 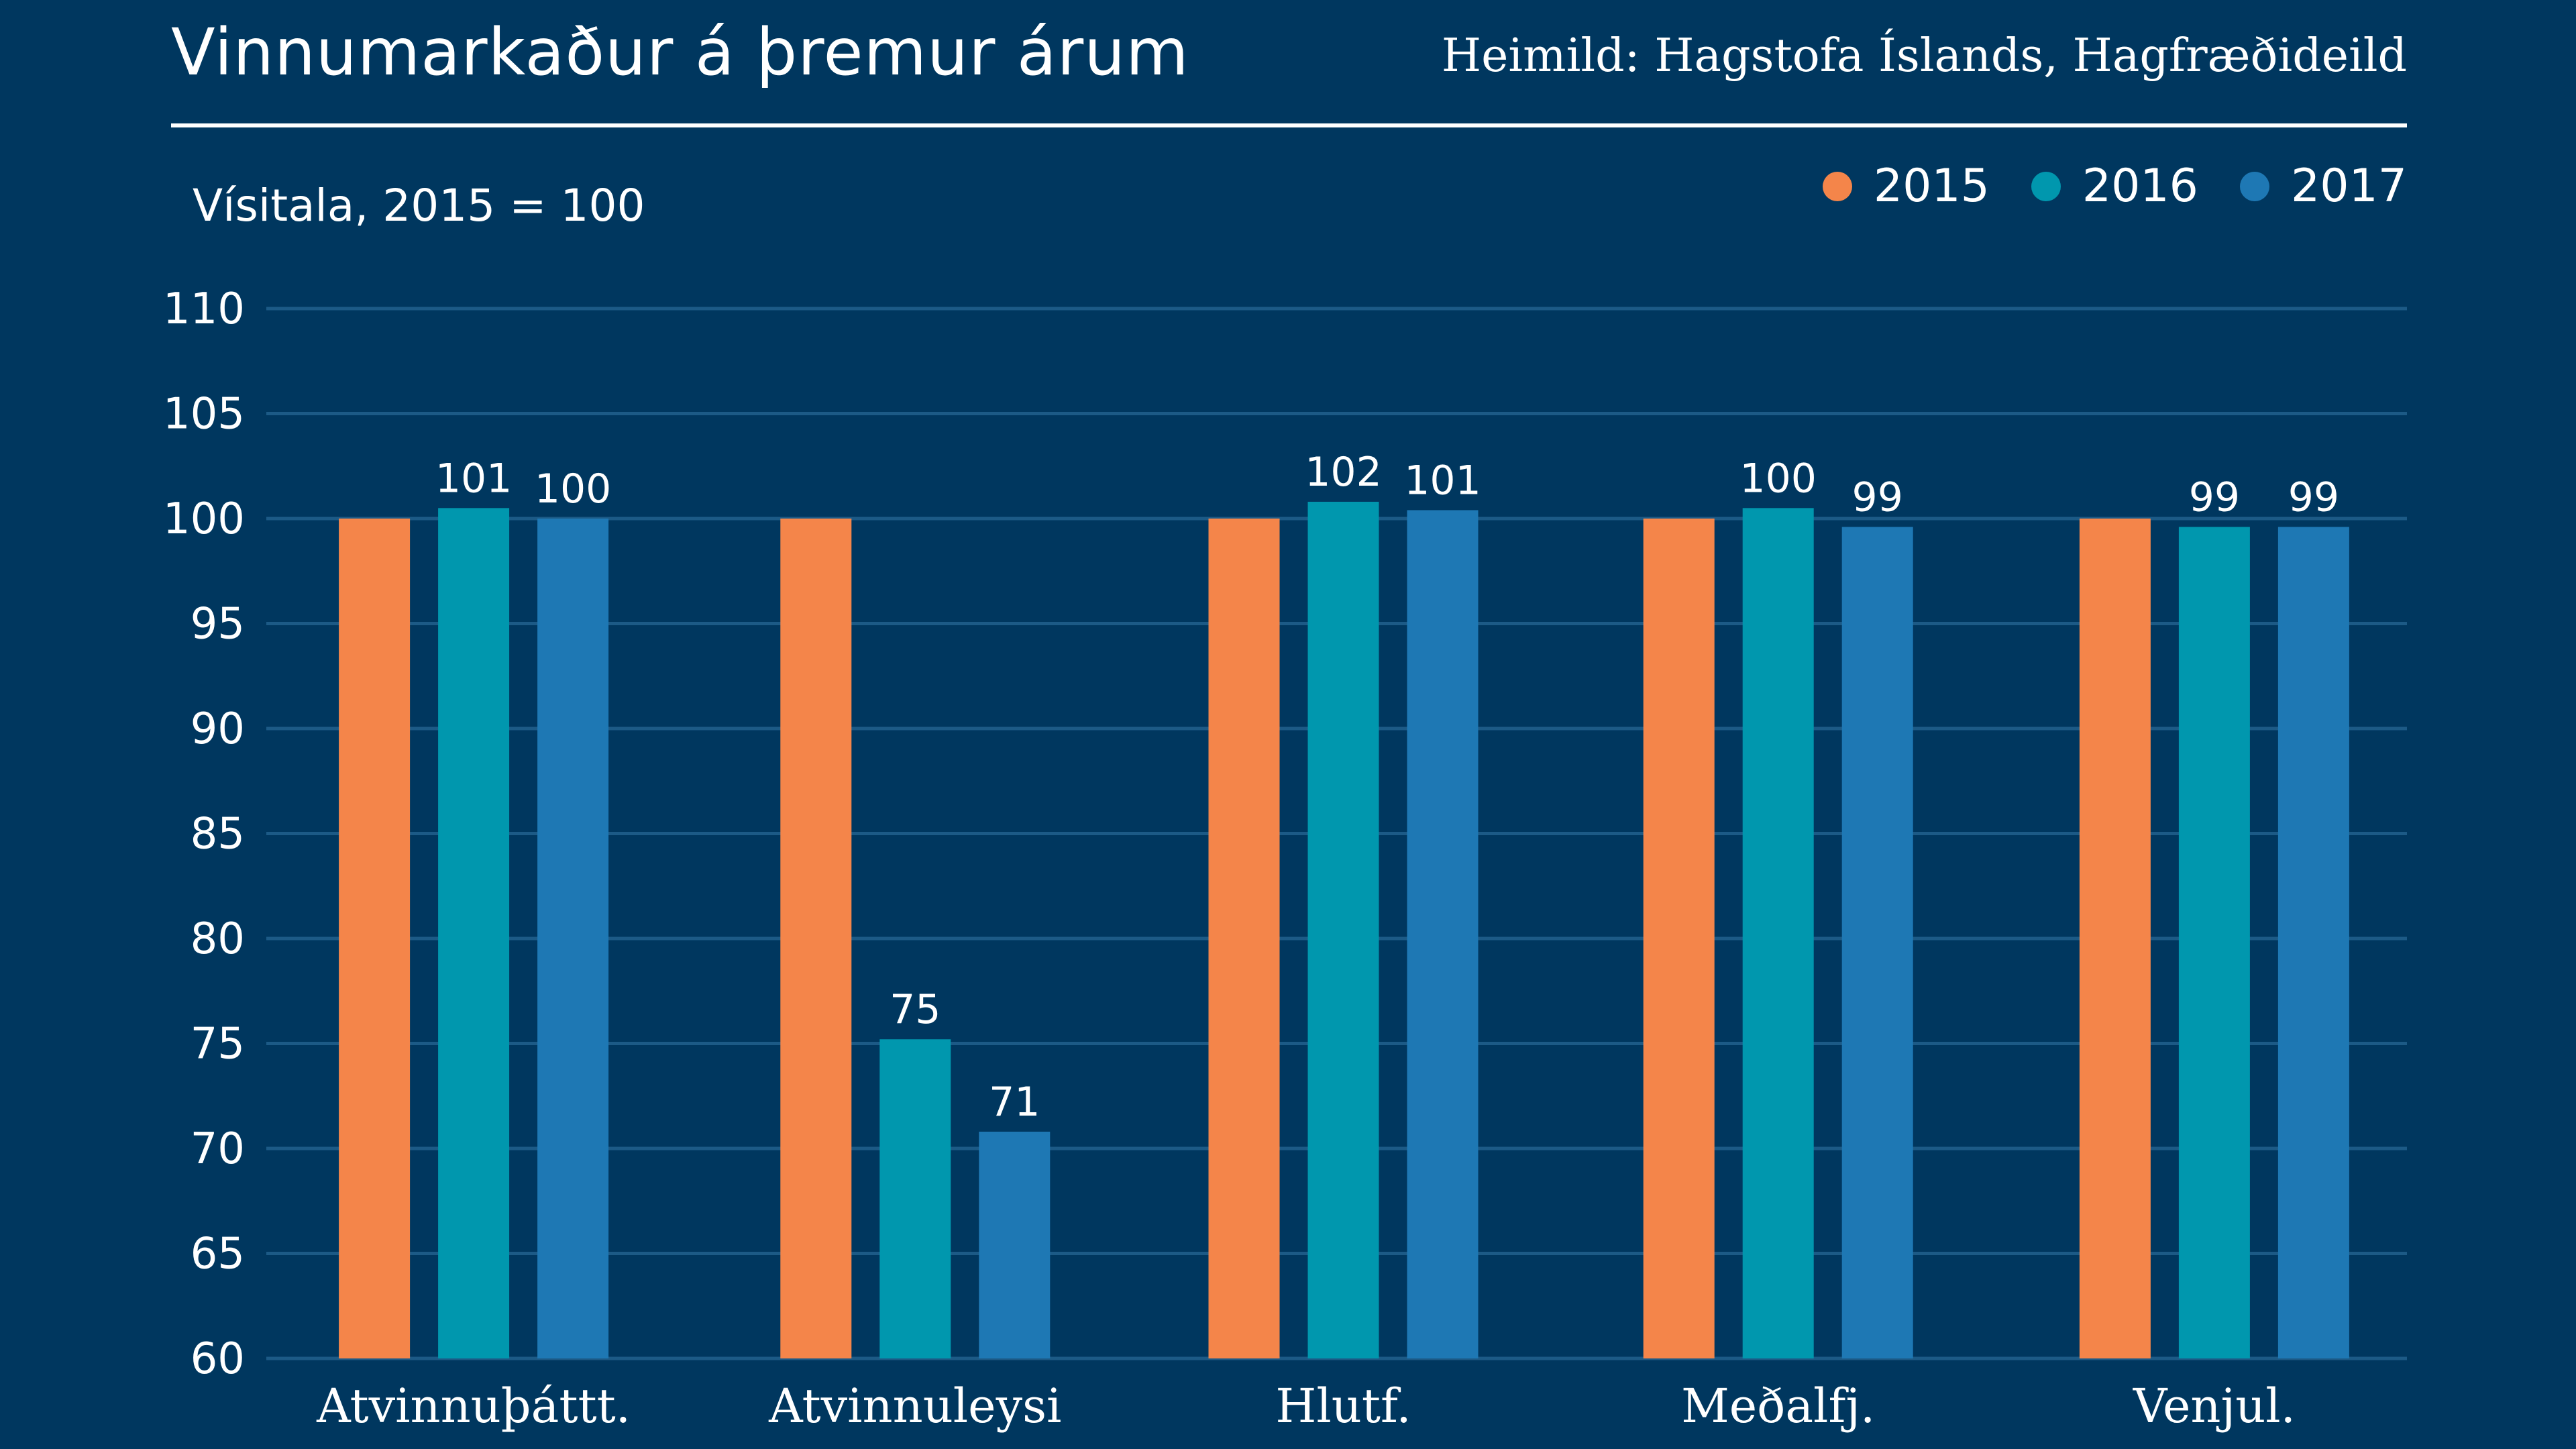 What do you see at coordinates (419, 205) in the screenshot?
I see `y-axis-label: Vísitala, 2015 = 100` at bounding box center [419, 205].